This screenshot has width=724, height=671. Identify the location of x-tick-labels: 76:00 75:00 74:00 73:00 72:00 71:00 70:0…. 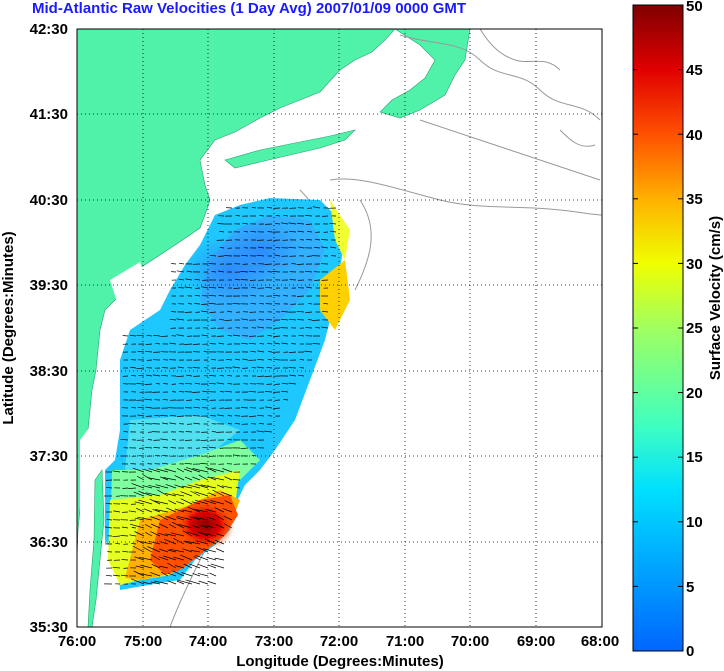
(338, 641).